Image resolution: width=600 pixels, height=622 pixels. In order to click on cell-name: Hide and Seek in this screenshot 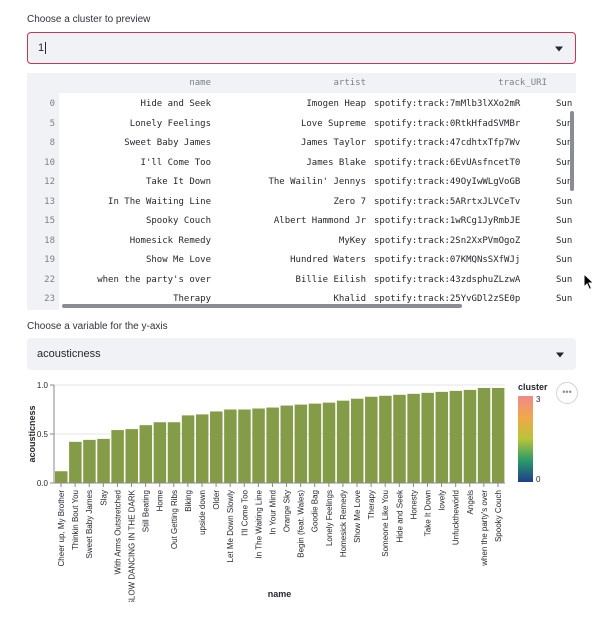, I will do `click(175, 104)`.